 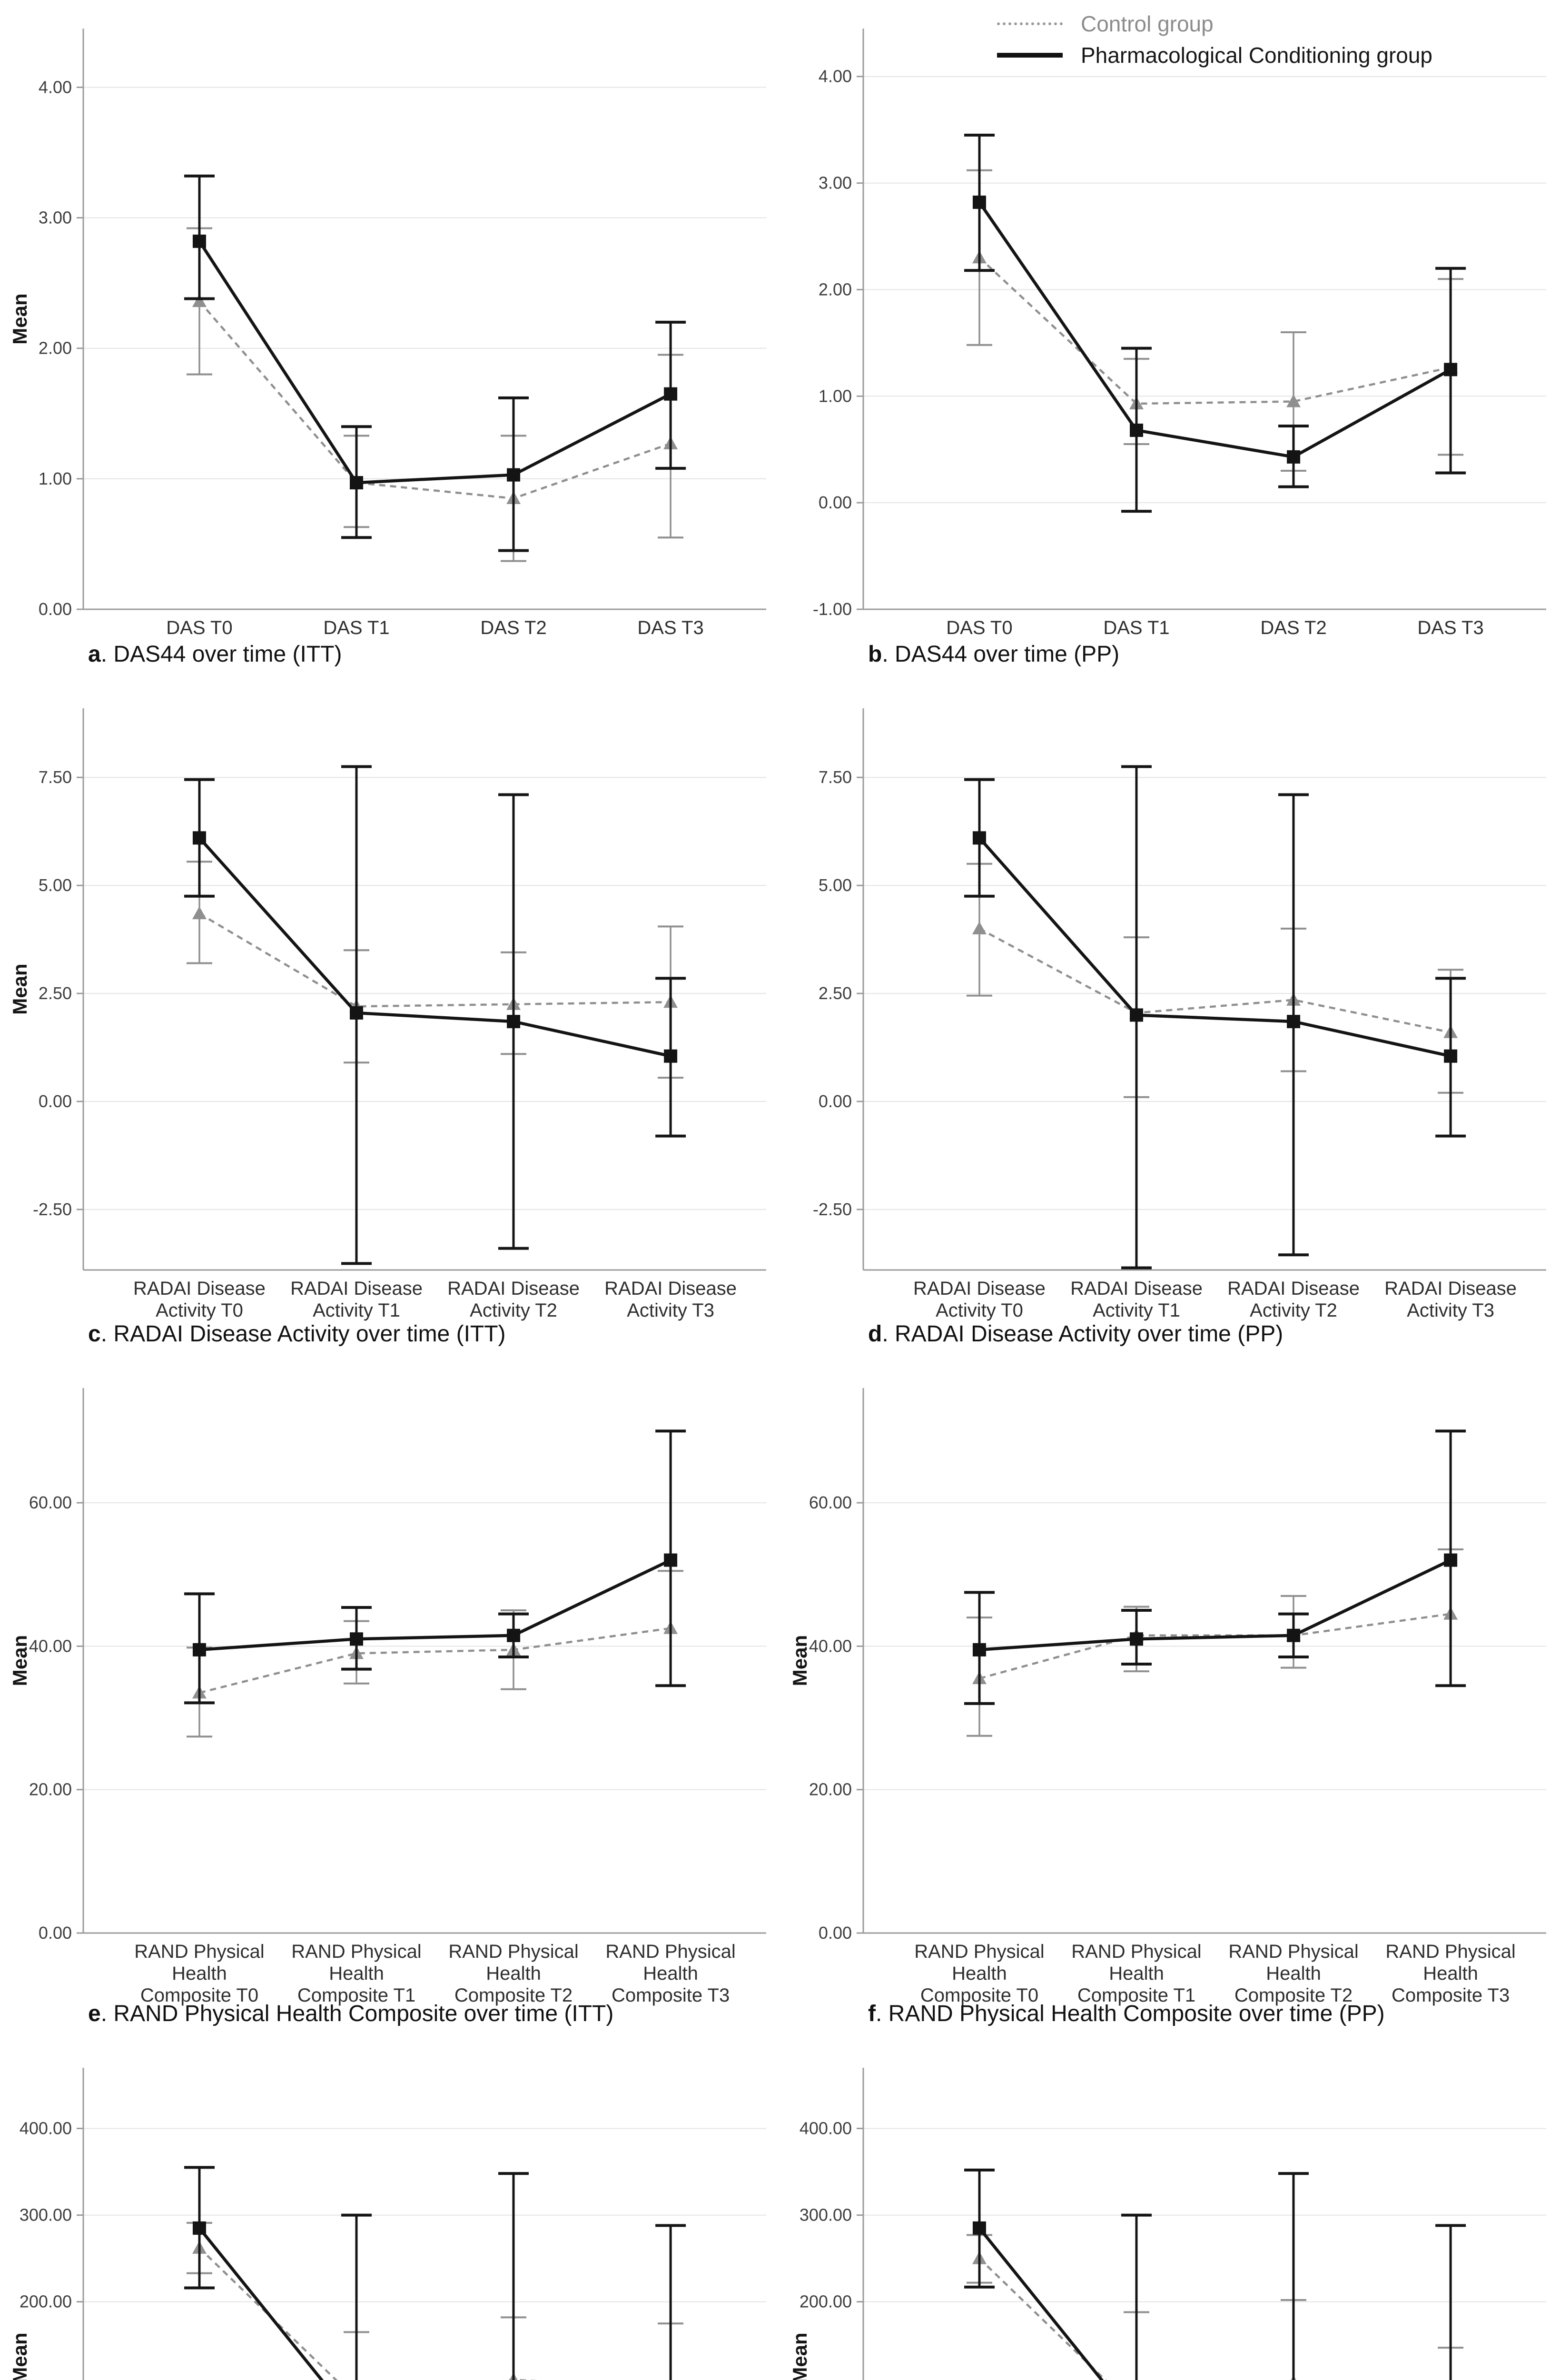 What do you see at coordinates (1257, 55) in the screenshot?
I see `legend-label-pharmacological-conditioning: Pharmacological Conditioning group` at bounding box center [1257, 55].